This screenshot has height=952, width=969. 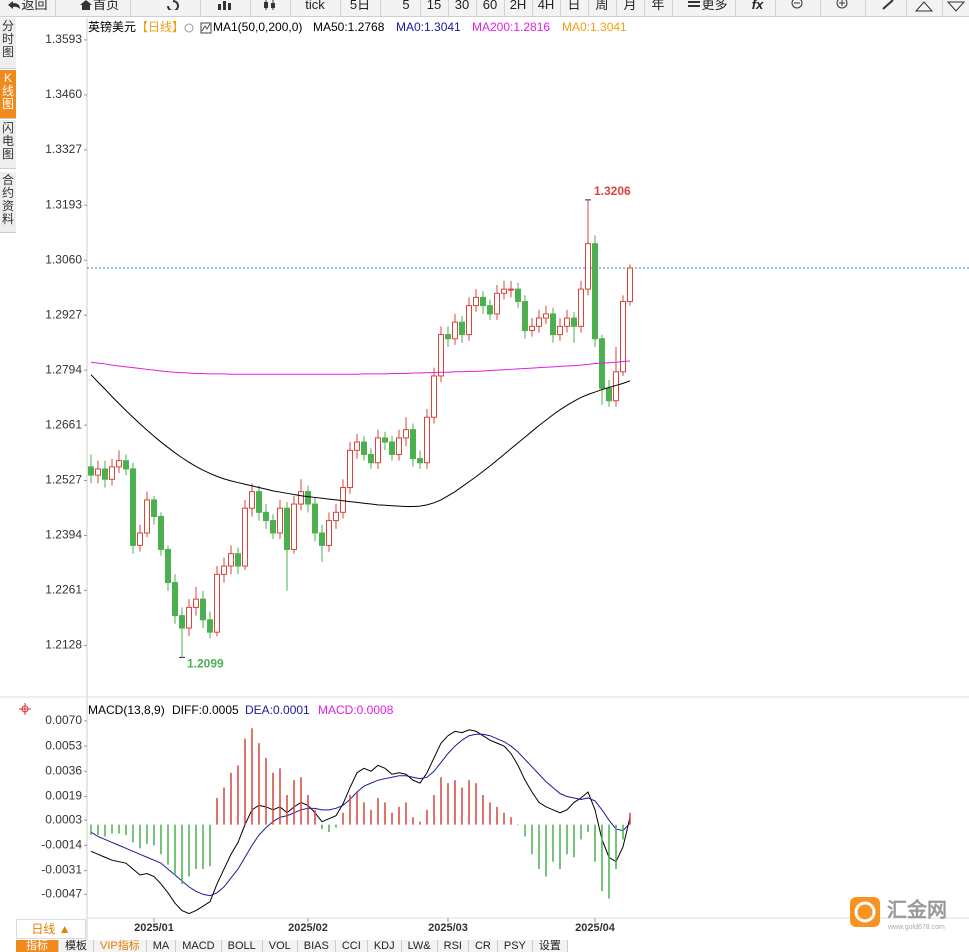 What do you see at coordinates (76, 946) in the screenshot?
I see `indicator-tab: 模板` at bounding box center [76, 946].